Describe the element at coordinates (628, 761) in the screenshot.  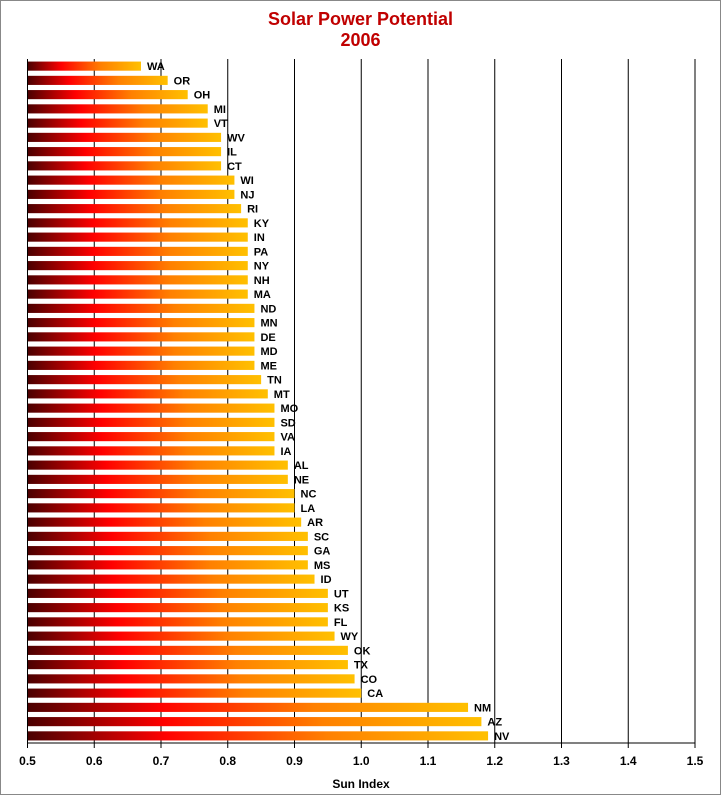
I see `x-tick-label: 1.4` at that location.